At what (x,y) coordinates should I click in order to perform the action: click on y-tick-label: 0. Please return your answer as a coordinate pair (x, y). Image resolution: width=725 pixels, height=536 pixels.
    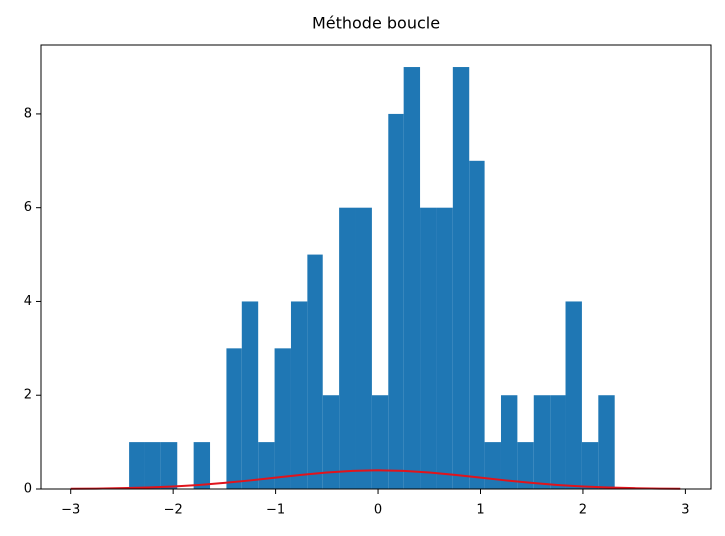
    Looking at the image, I should click on (28, 489).